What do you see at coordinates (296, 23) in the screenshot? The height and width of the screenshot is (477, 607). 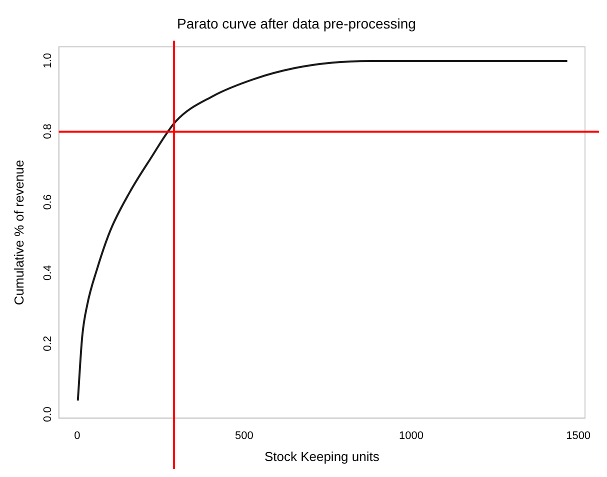 I see `chart-title: Parato curve after data pre-processing` at bounding box center [296, 23].